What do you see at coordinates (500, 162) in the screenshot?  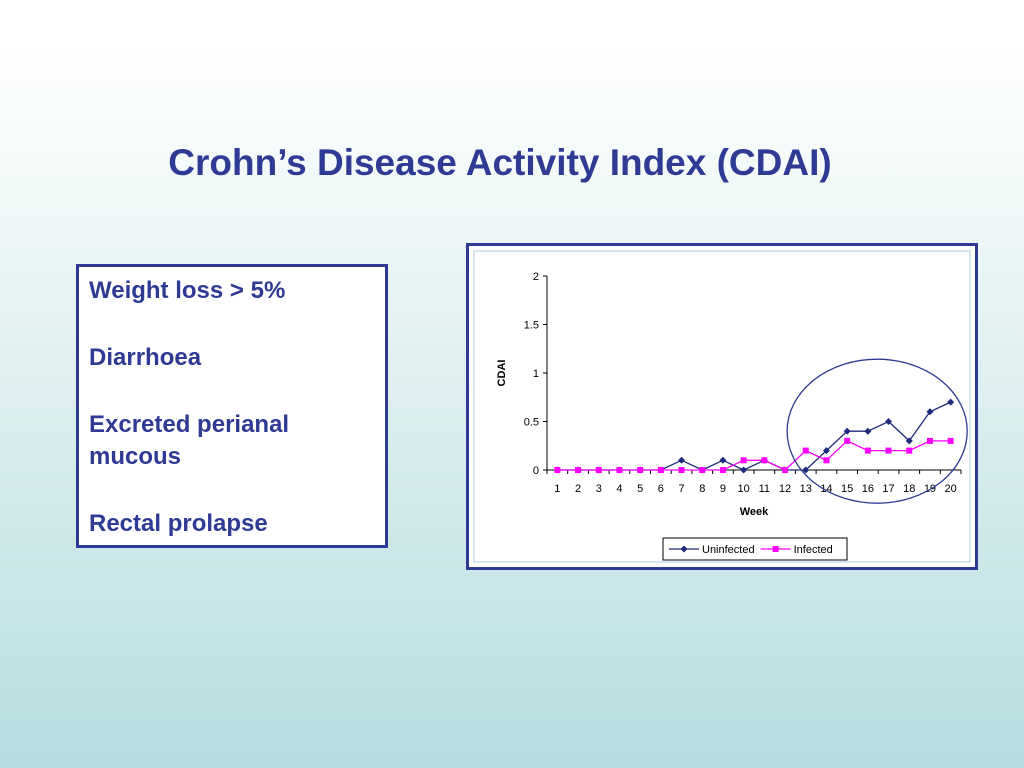 I see `slide-title: Crohn’s Disease Activity Index (CDAI)` at bounding box center [500, 162].